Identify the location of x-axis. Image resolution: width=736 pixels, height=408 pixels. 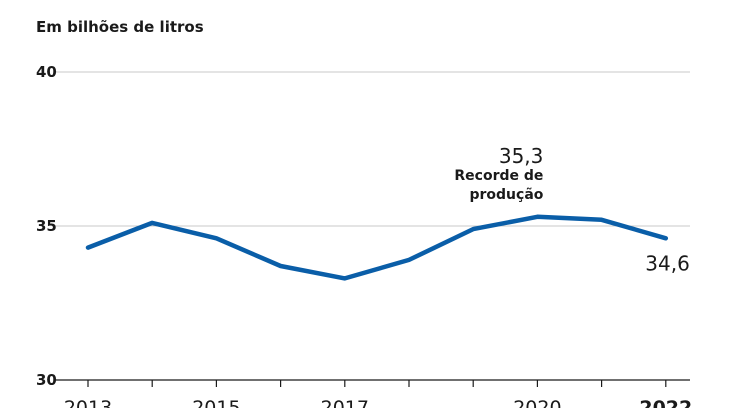
(372, 383).